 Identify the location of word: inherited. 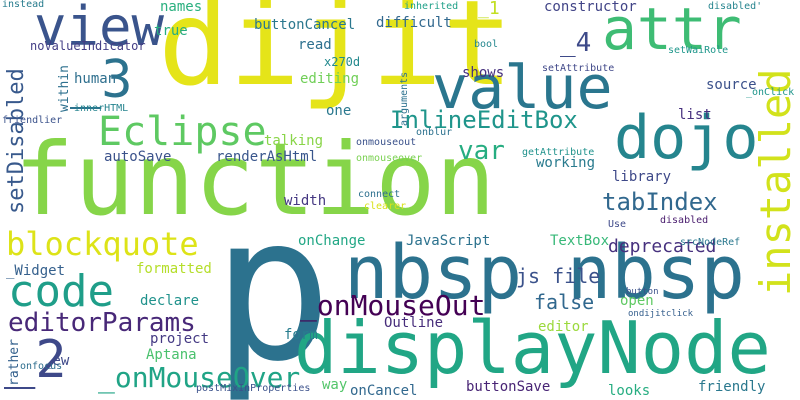
(431, 6).